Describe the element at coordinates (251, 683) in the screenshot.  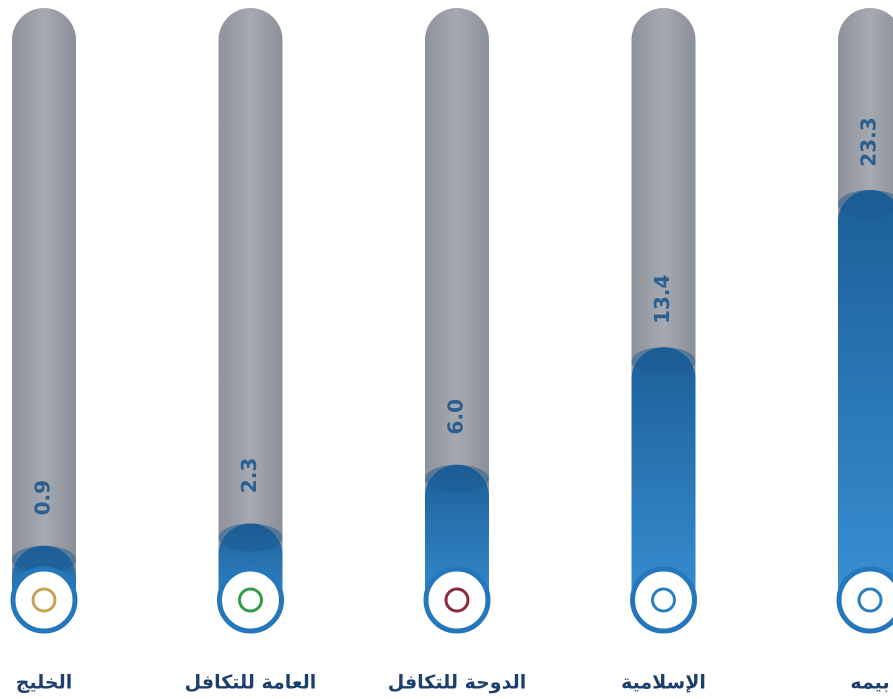
I see `category-label: العامة للتكافل` at that location.